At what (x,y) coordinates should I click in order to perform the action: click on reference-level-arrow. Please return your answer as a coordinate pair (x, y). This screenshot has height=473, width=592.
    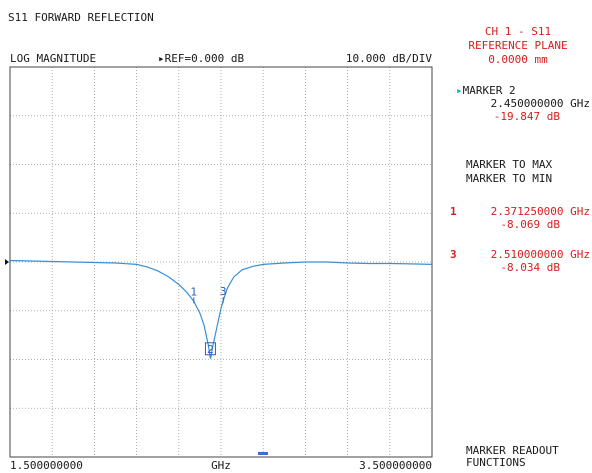
    Looking at the image, I should click on (7, 262).